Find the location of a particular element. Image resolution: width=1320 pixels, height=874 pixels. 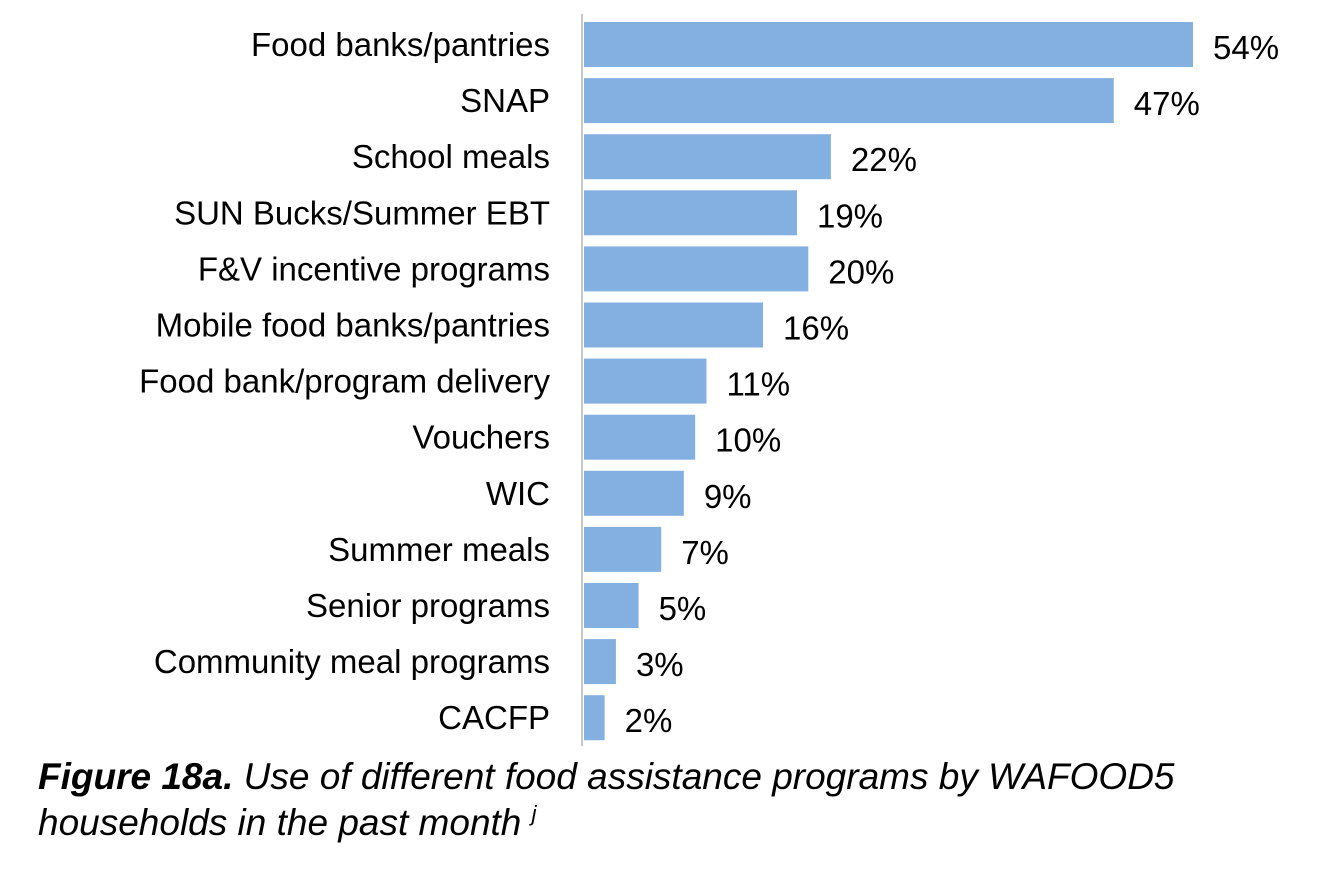

category-label: WIC is located at coordinates (518, 493).